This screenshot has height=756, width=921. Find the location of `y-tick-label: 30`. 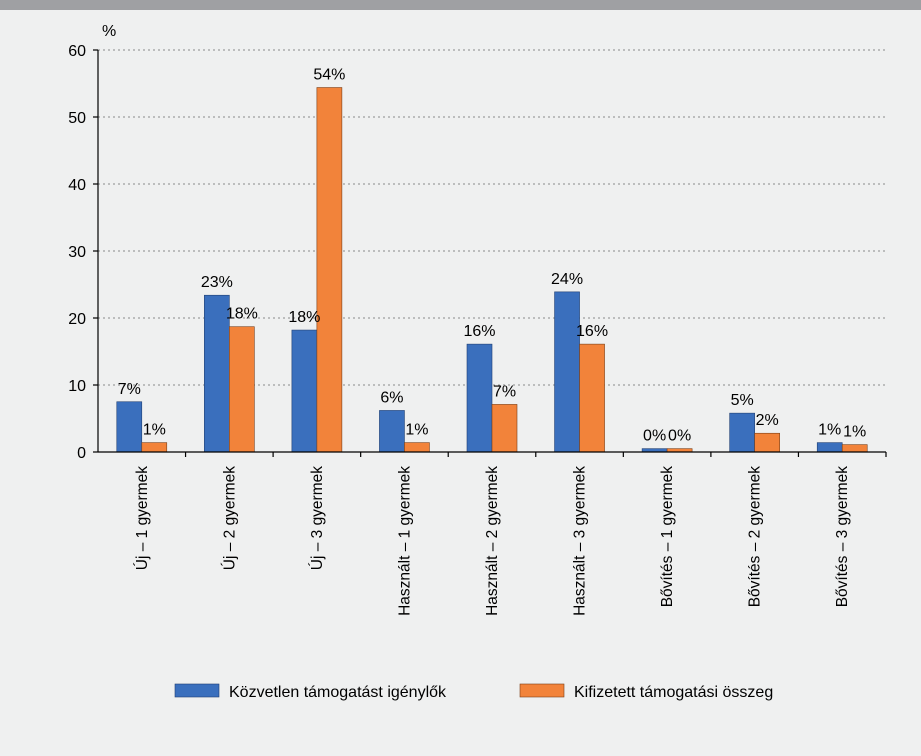

y-tick-label: 30 is located at coordinates (77, 252).